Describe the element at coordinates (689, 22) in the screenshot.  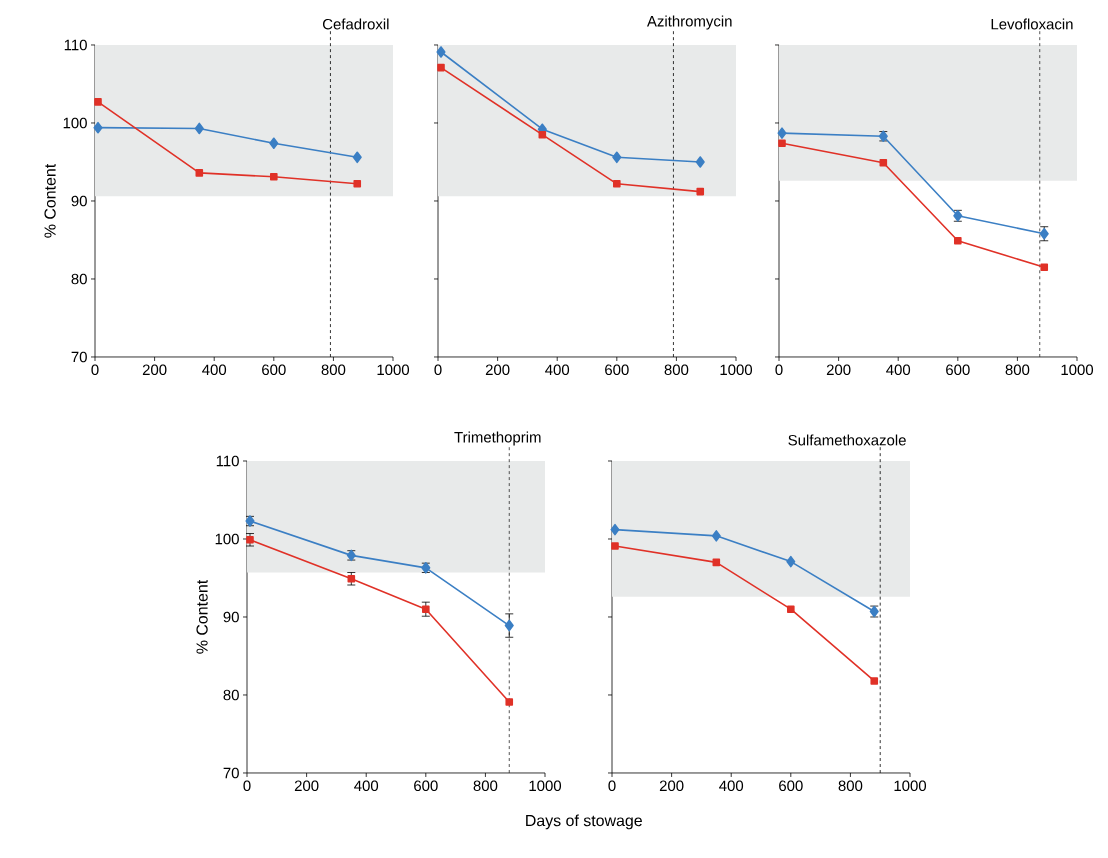
I see `chart-title: Azithromycin` at that location.